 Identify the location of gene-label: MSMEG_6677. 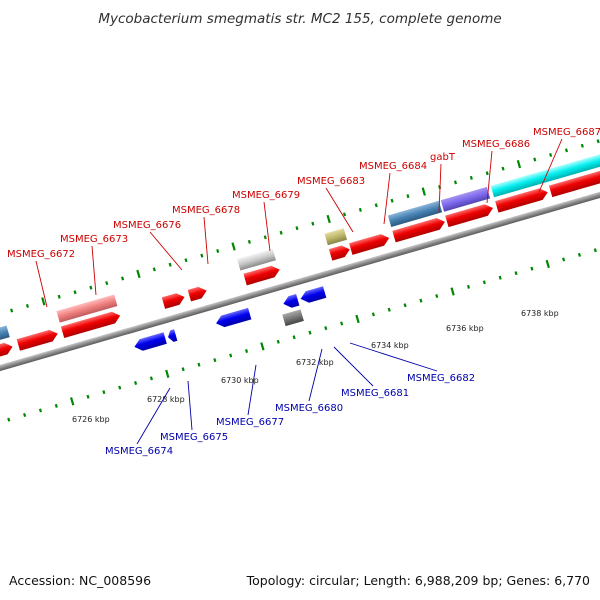
(250, 422).